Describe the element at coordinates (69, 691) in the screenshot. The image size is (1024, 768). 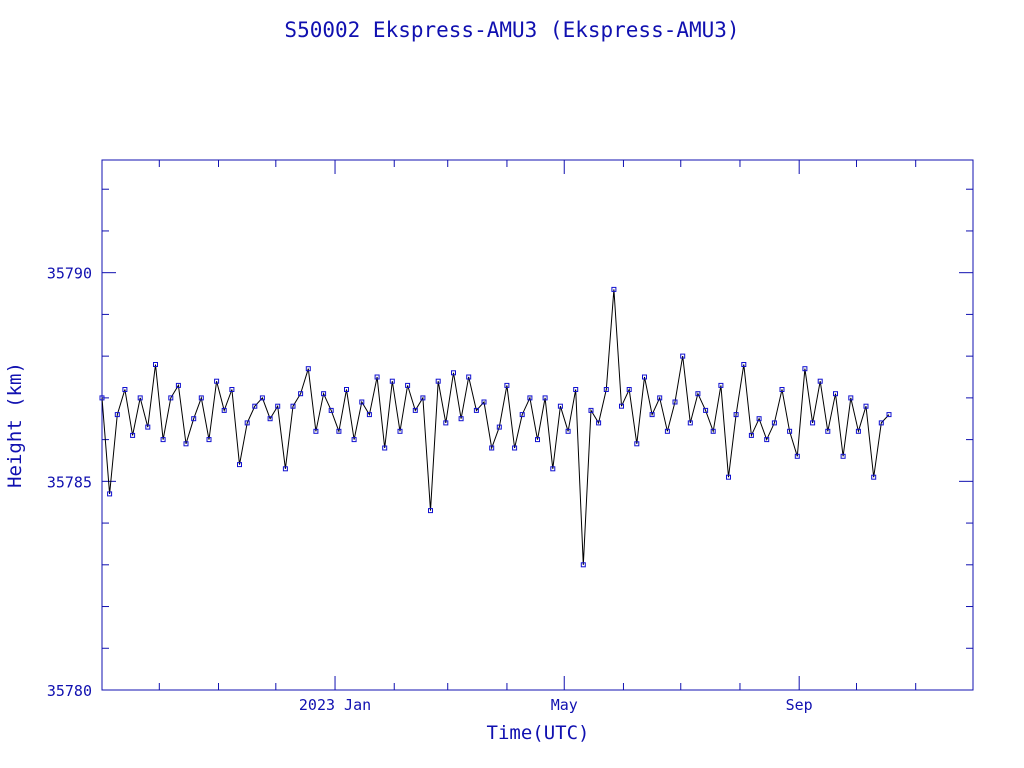
I see `y-tick-label: 35780` at that location.